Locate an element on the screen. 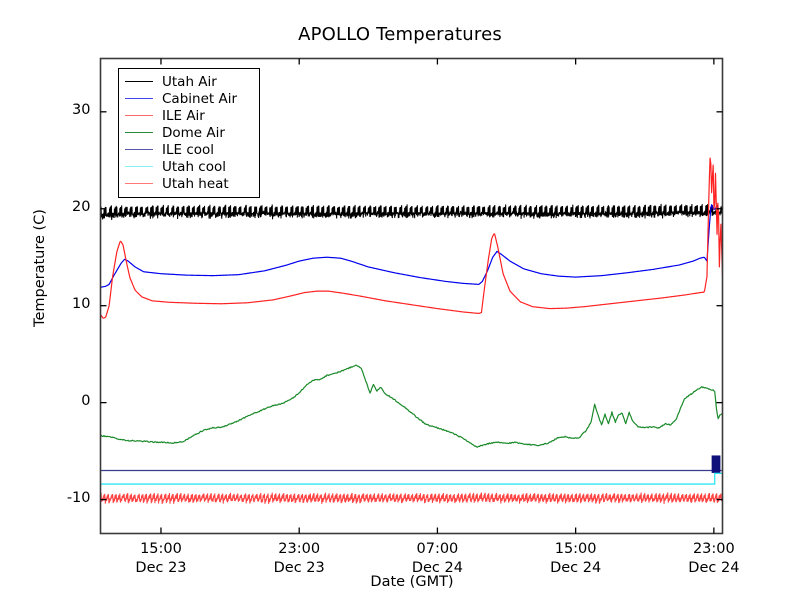 This screenshot has width=800, height=600. legend-item-utah-air: Utah Air is located at coordinates (189, 81).